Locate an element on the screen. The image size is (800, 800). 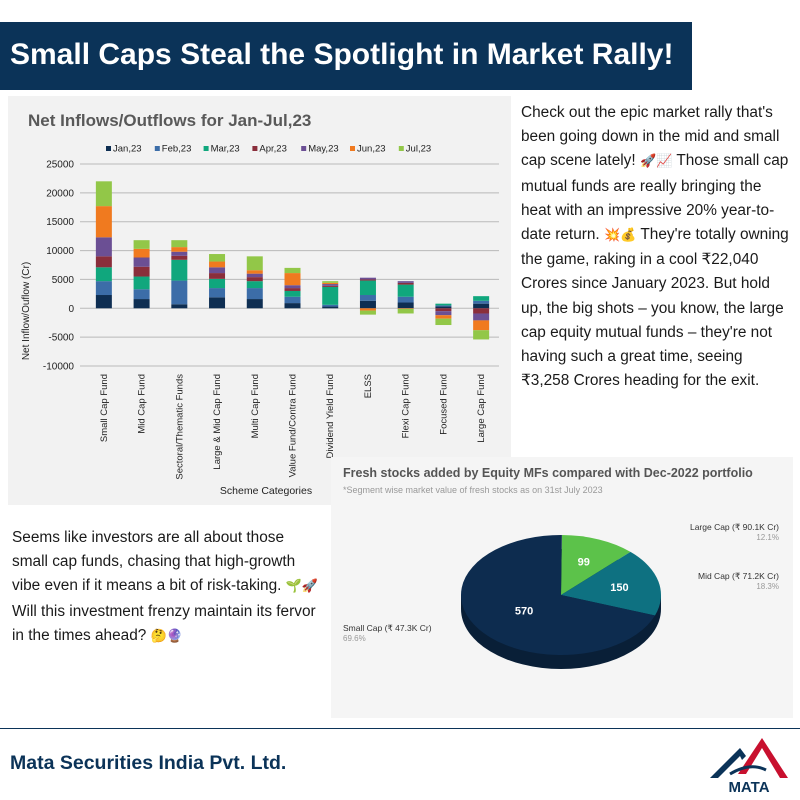
legend-label: Mar,23 is located at coordinates (225, 149).